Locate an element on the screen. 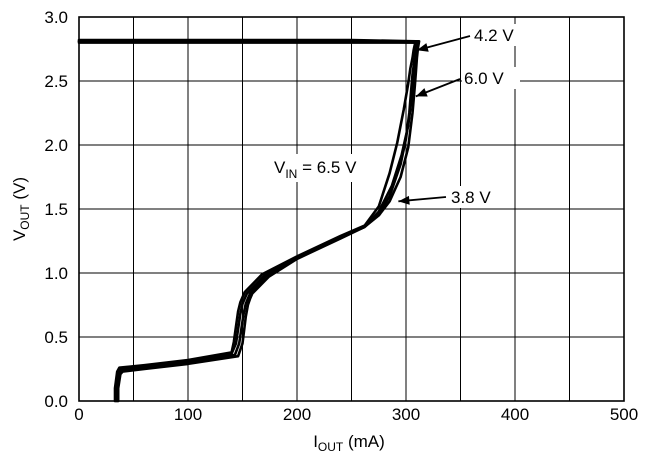  annotation-vin: VIN = 6.5 V is located at coordinates (315, 169).